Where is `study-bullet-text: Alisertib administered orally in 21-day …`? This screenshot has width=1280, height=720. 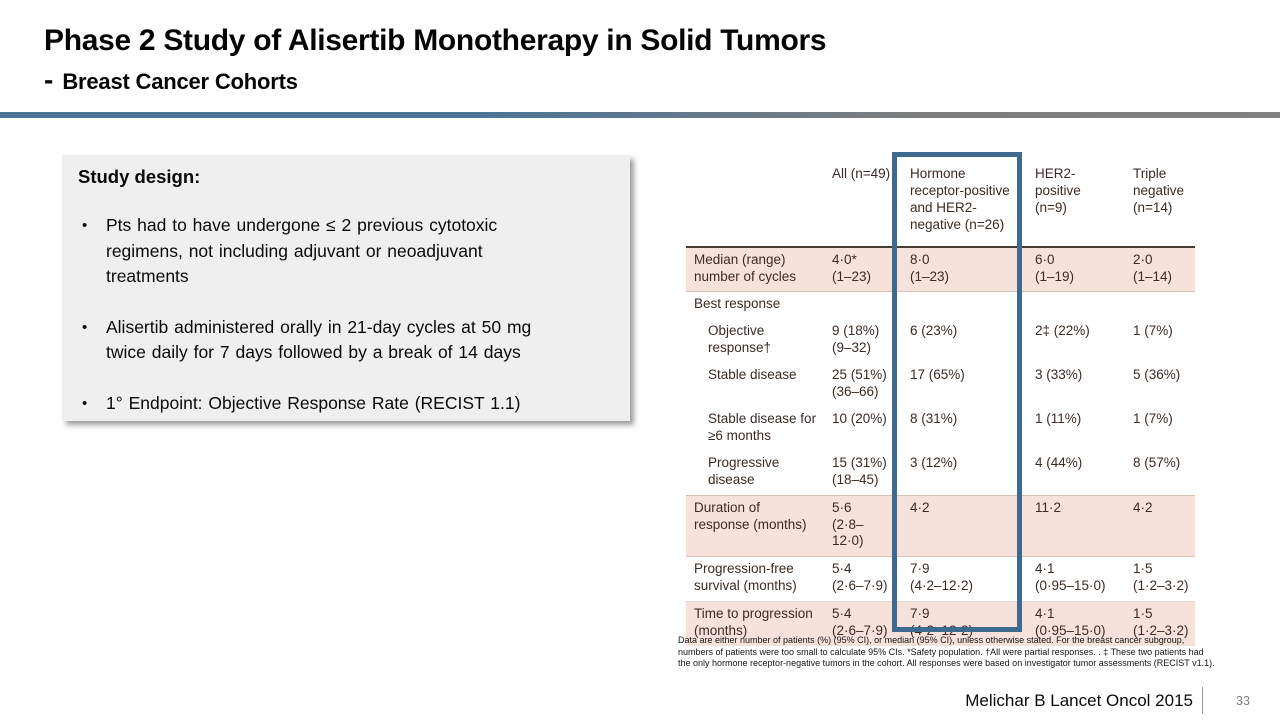
study-bullet-text: Alisertib administered orally in 21-day … is located at coordinates (319, 339).